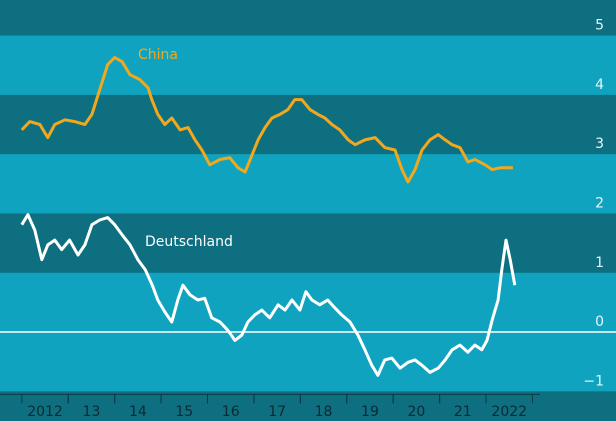 This screenshot has width=616, height=421. Describe the element at coordinates (599, 26) in the screenshot. I see `y-tick-label: 5` at that location.